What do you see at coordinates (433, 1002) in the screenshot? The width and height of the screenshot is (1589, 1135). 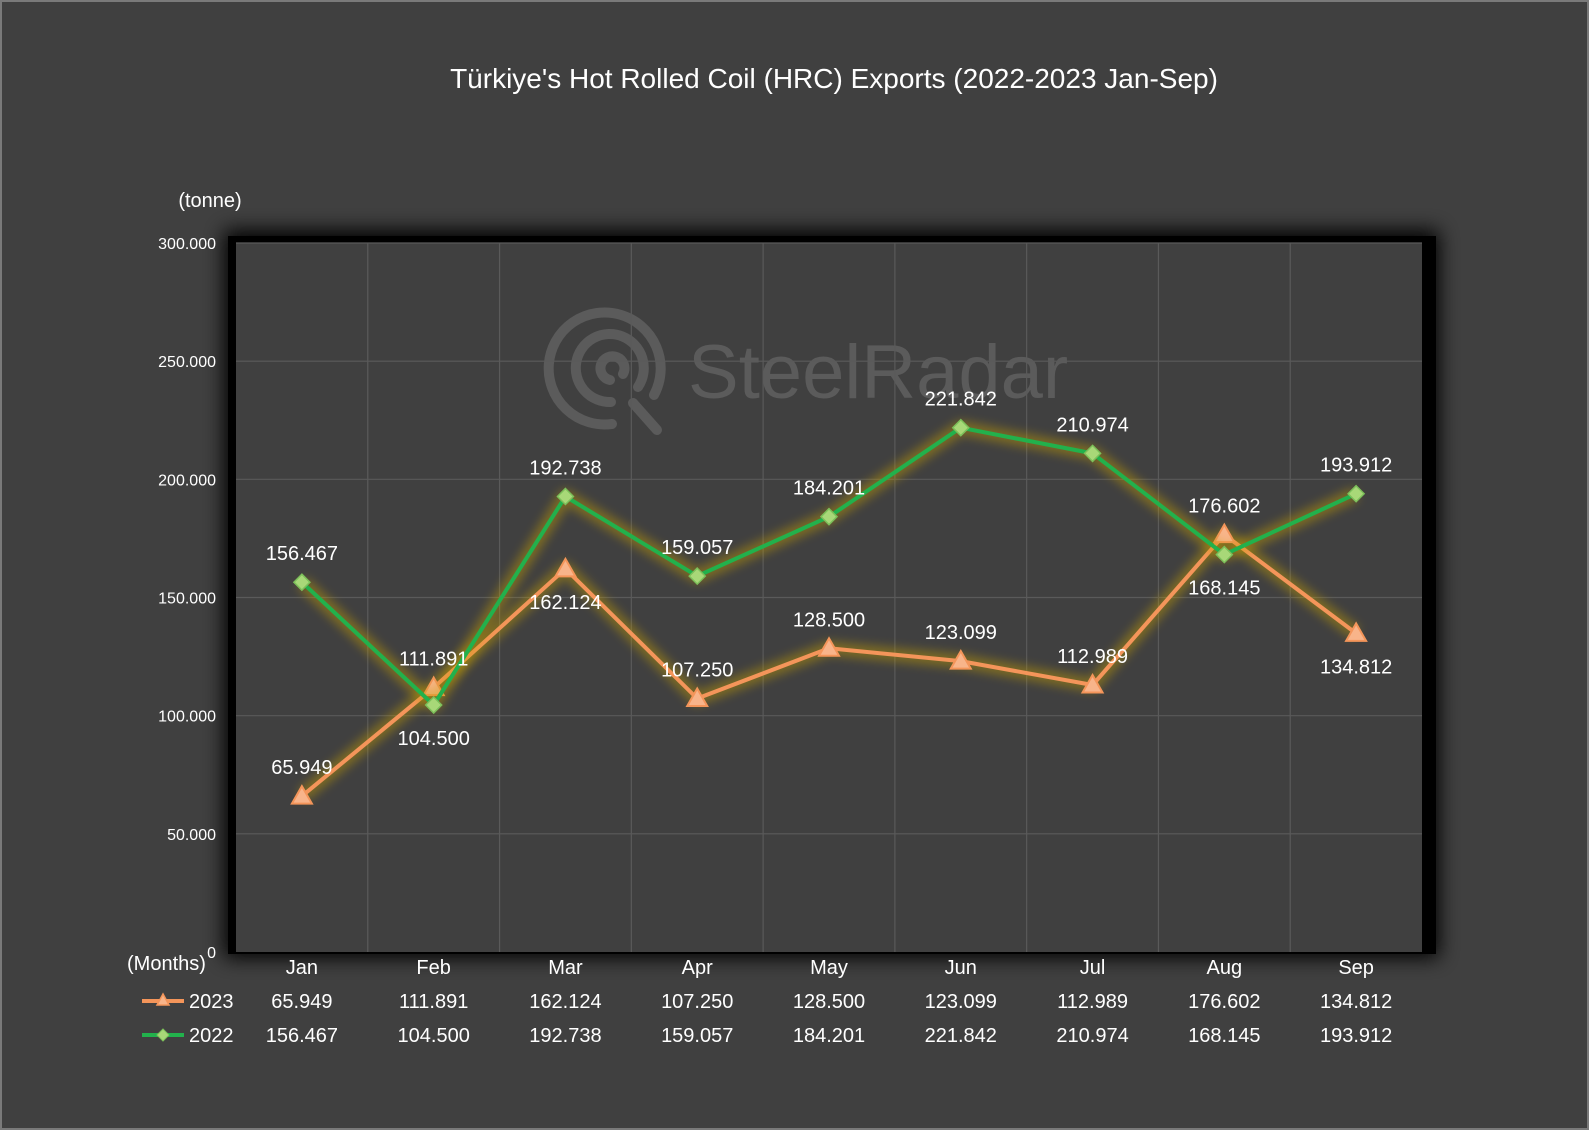 I see `table-cell: 111.891` at bounding box center [433, 1002].